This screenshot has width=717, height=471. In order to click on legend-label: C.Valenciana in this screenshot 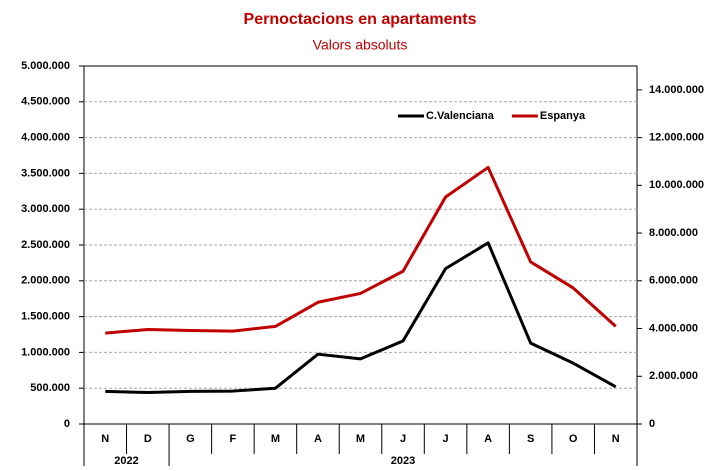, I will do `click(460, 116)`.